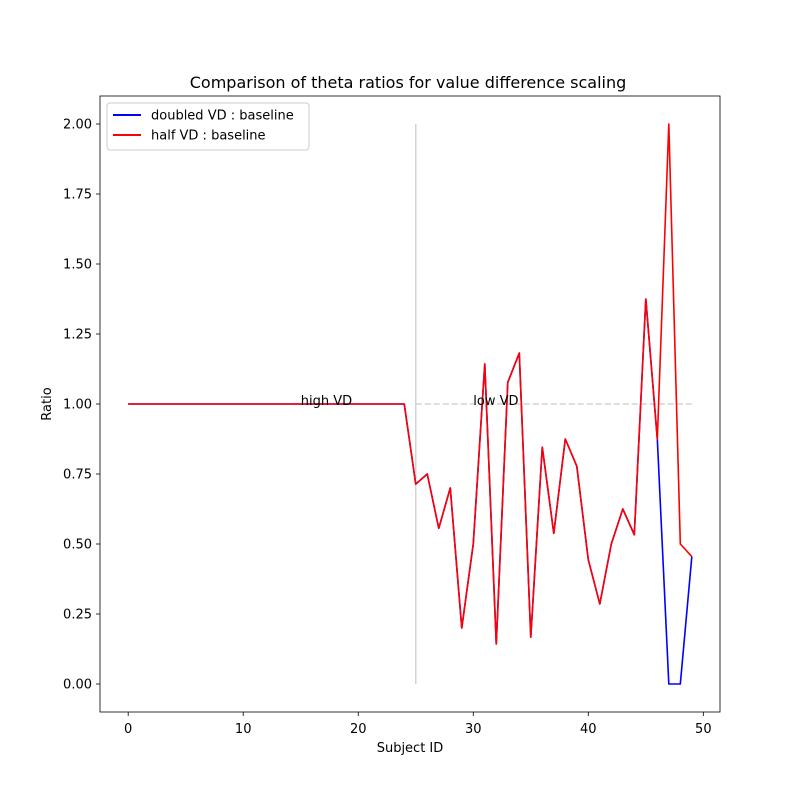 Image resolution: width=800 pixels, height=804 pixels. I want to click on y-tick-label: 0.75, so click(77, 475).